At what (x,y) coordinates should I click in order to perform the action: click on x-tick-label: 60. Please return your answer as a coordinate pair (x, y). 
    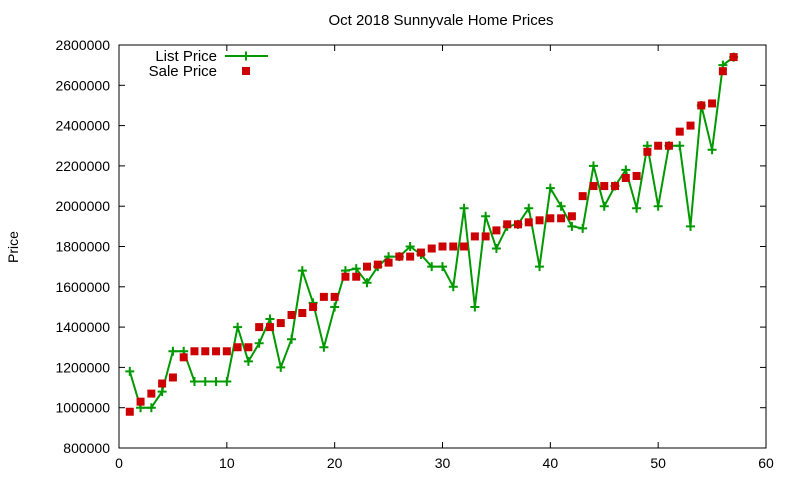
    Looking at the image, I should click on (766, 463).